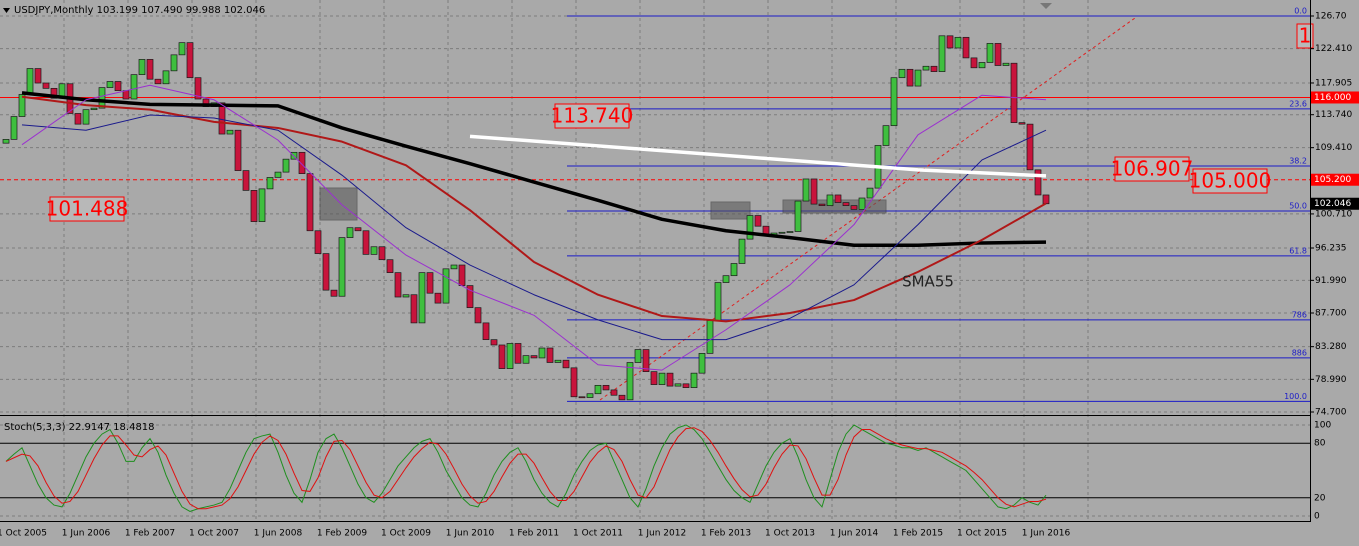 The image size is (1359, 546). Describe the element at coordinates (23, 534) in the screenshot. I see `x-tick-label: 1 Oct 2005` at that location.